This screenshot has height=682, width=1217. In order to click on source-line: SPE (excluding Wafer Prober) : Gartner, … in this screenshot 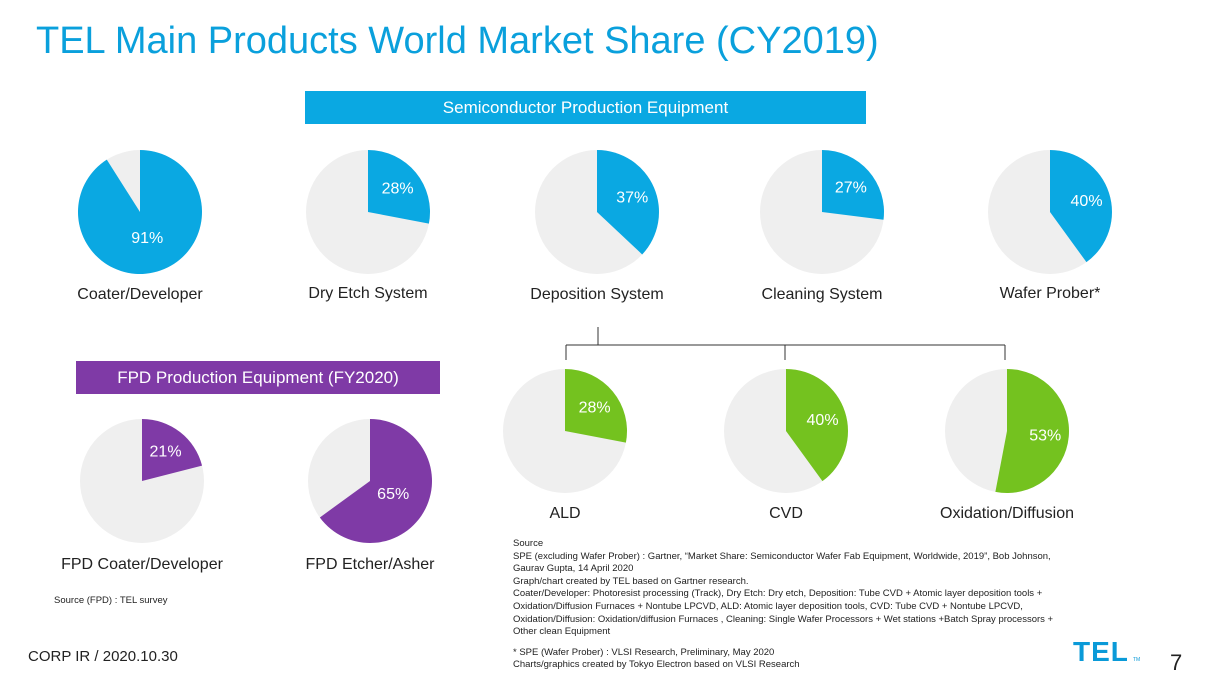, I will do `click(782, 556)`.